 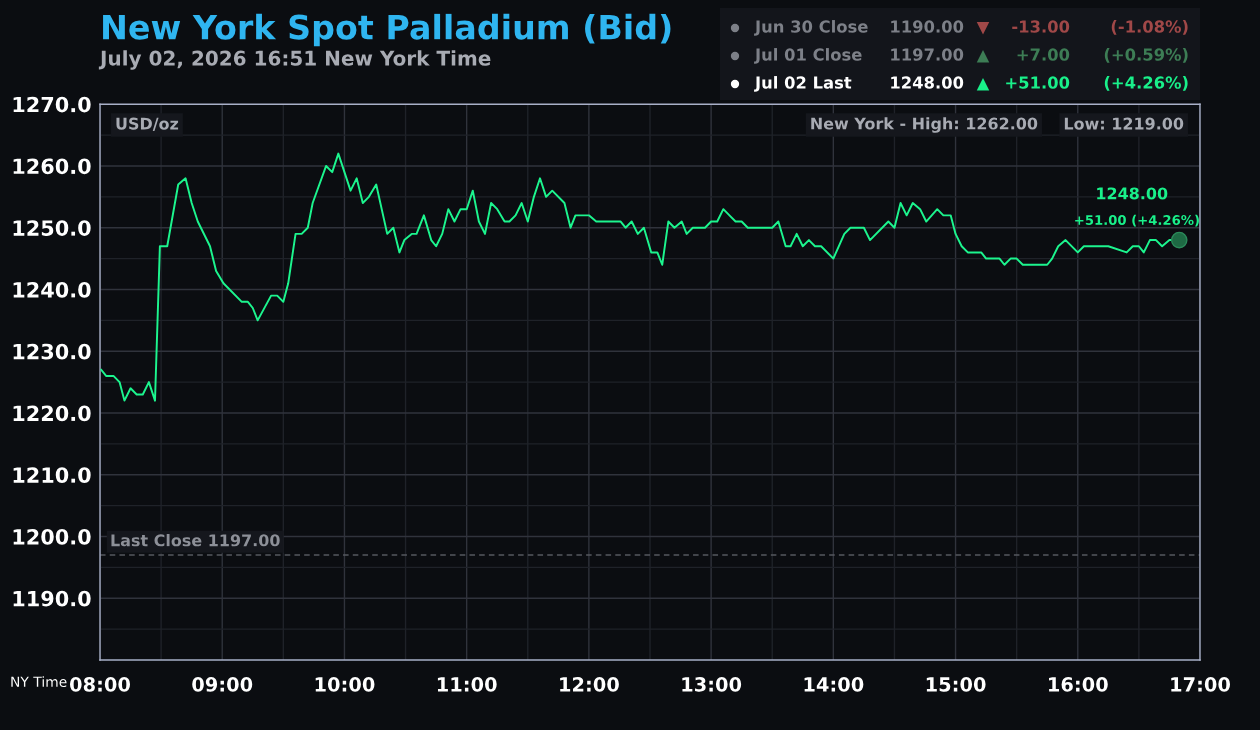 I want to click on x-tick-label: 08:00, so click(x=100, y=684).